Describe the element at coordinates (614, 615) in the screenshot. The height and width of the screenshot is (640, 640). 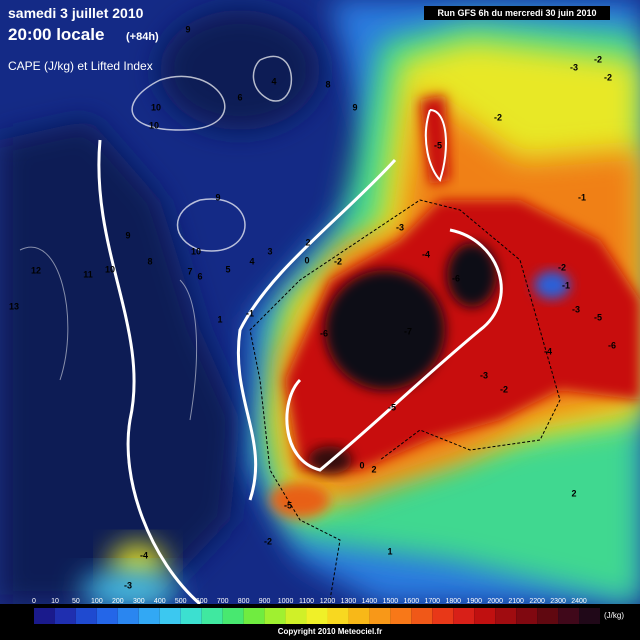
I see `unit: (J/kg)` at that location.